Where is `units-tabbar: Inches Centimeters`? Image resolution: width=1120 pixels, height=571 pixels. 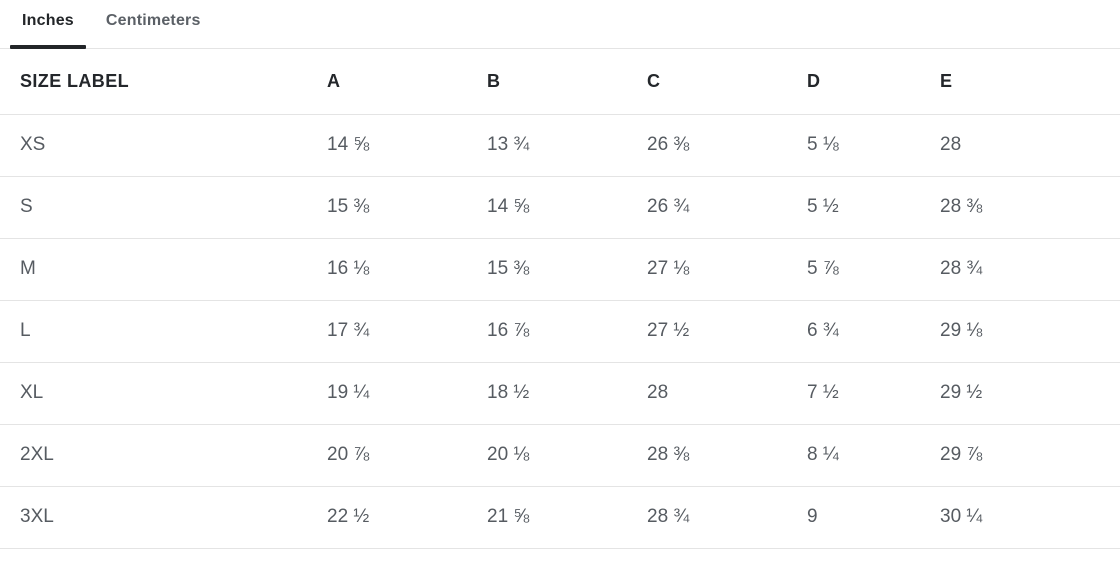 units-tabbar: Inches Centimeters is located at coordinates (560, 24).